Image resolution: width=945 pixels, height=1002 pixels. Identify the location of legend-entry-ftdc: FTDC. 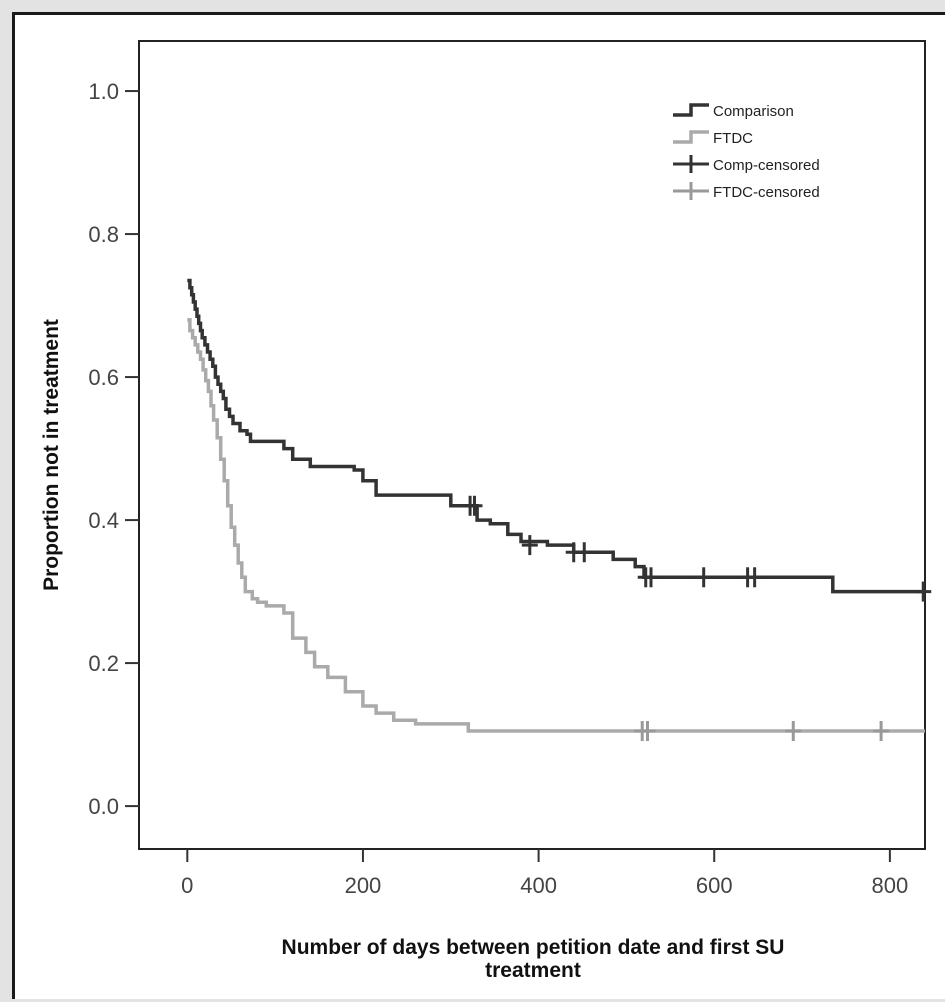
(713, 138).